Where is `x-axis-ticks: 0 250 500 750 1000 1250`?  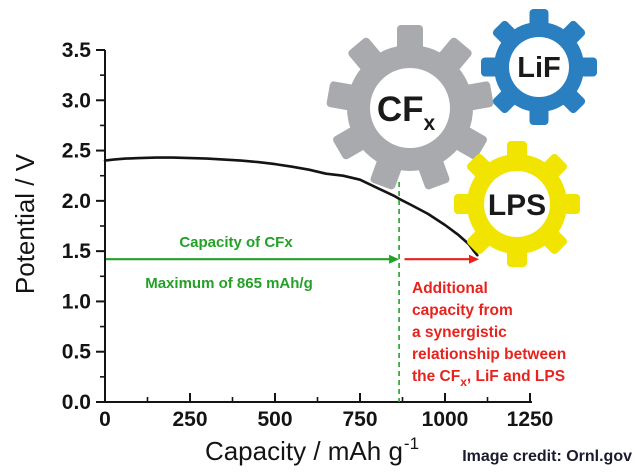
x-axis-ticks: 0 250 500 750 1000 1250 is located at coordinates (326, 412).